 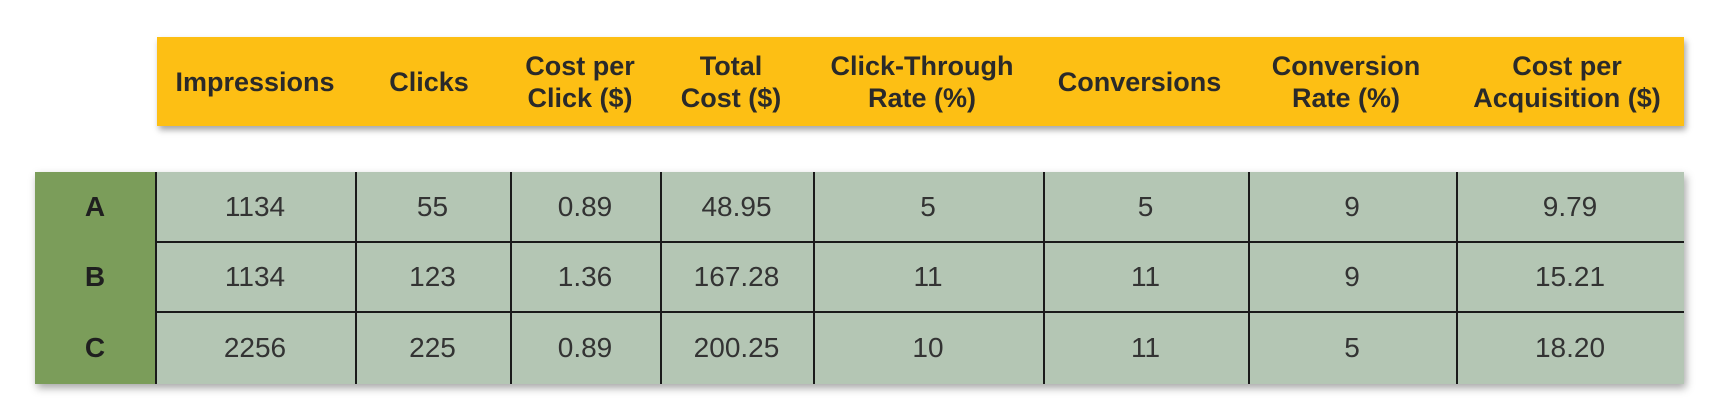 What do you see at coordinates (736, 276) in the screenshot?
I see `table-cell: 167.28` at bounding box center [736, 276].